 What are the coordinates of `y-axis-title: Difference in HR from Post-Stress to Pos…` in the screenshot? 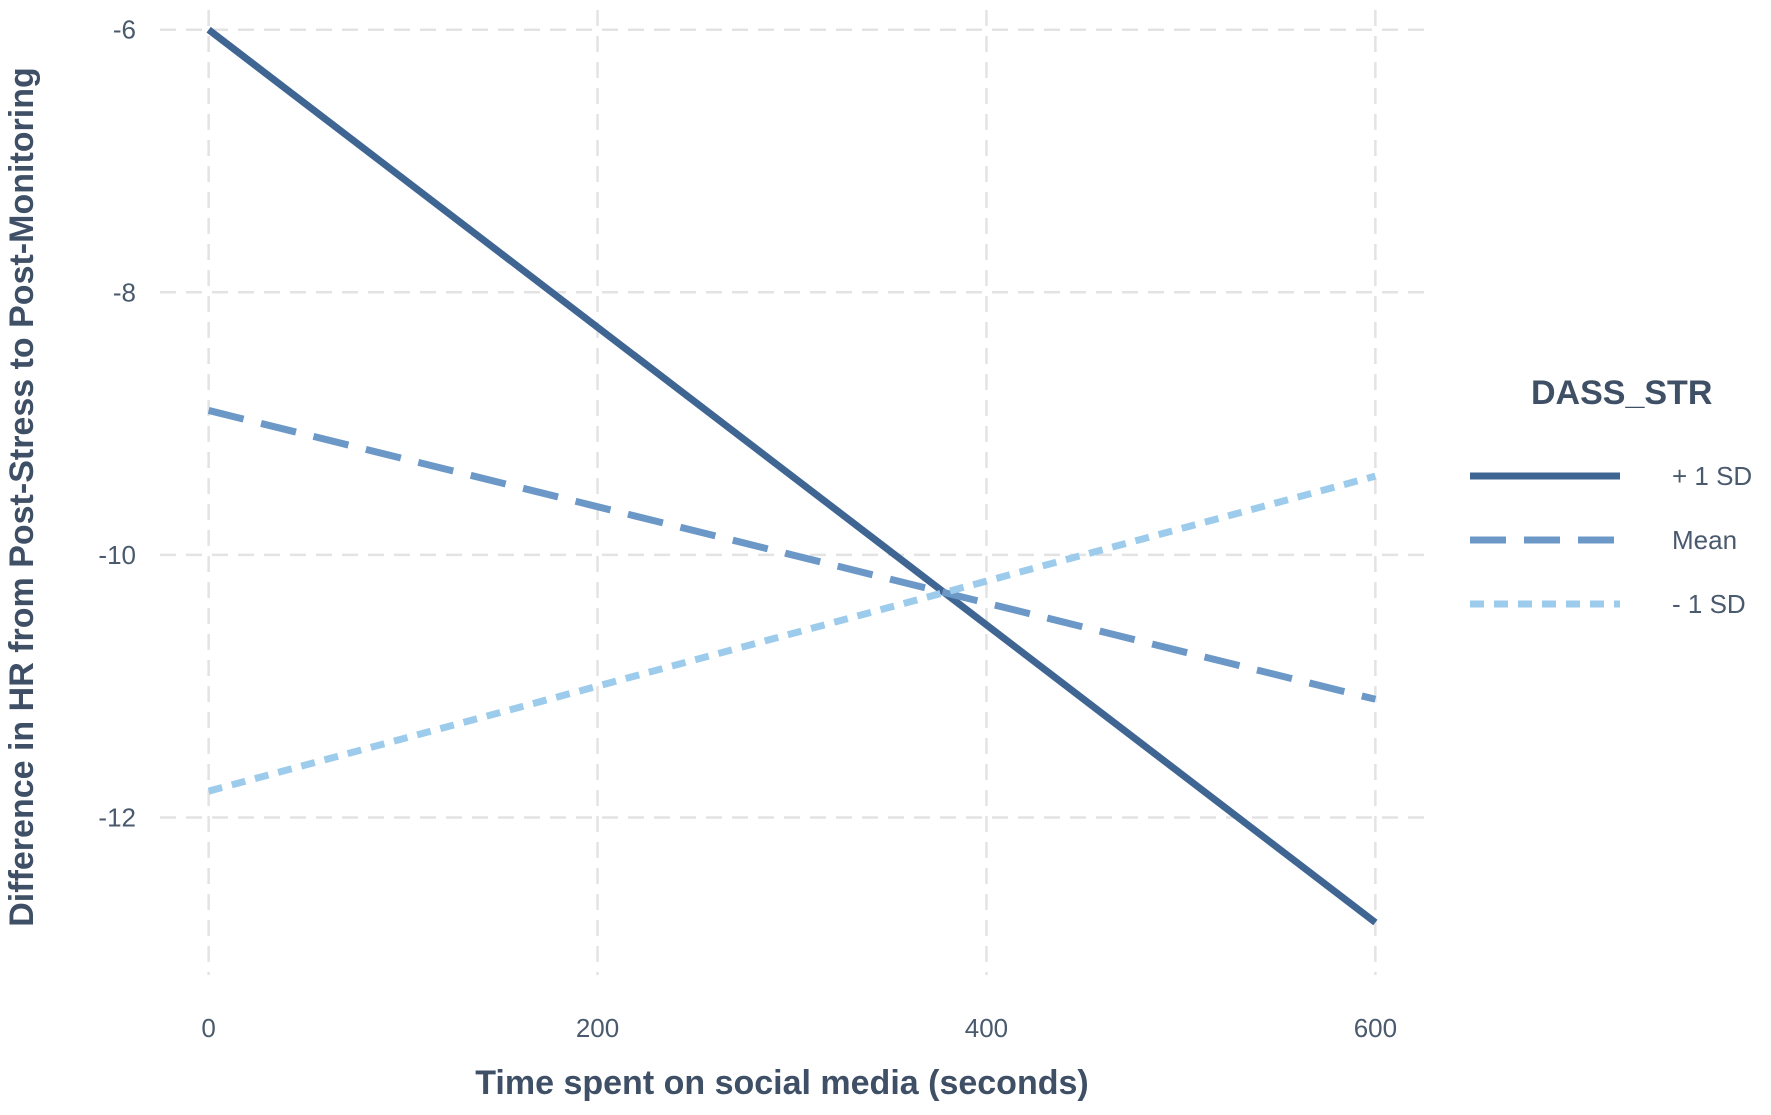 It's located at (22, 497).